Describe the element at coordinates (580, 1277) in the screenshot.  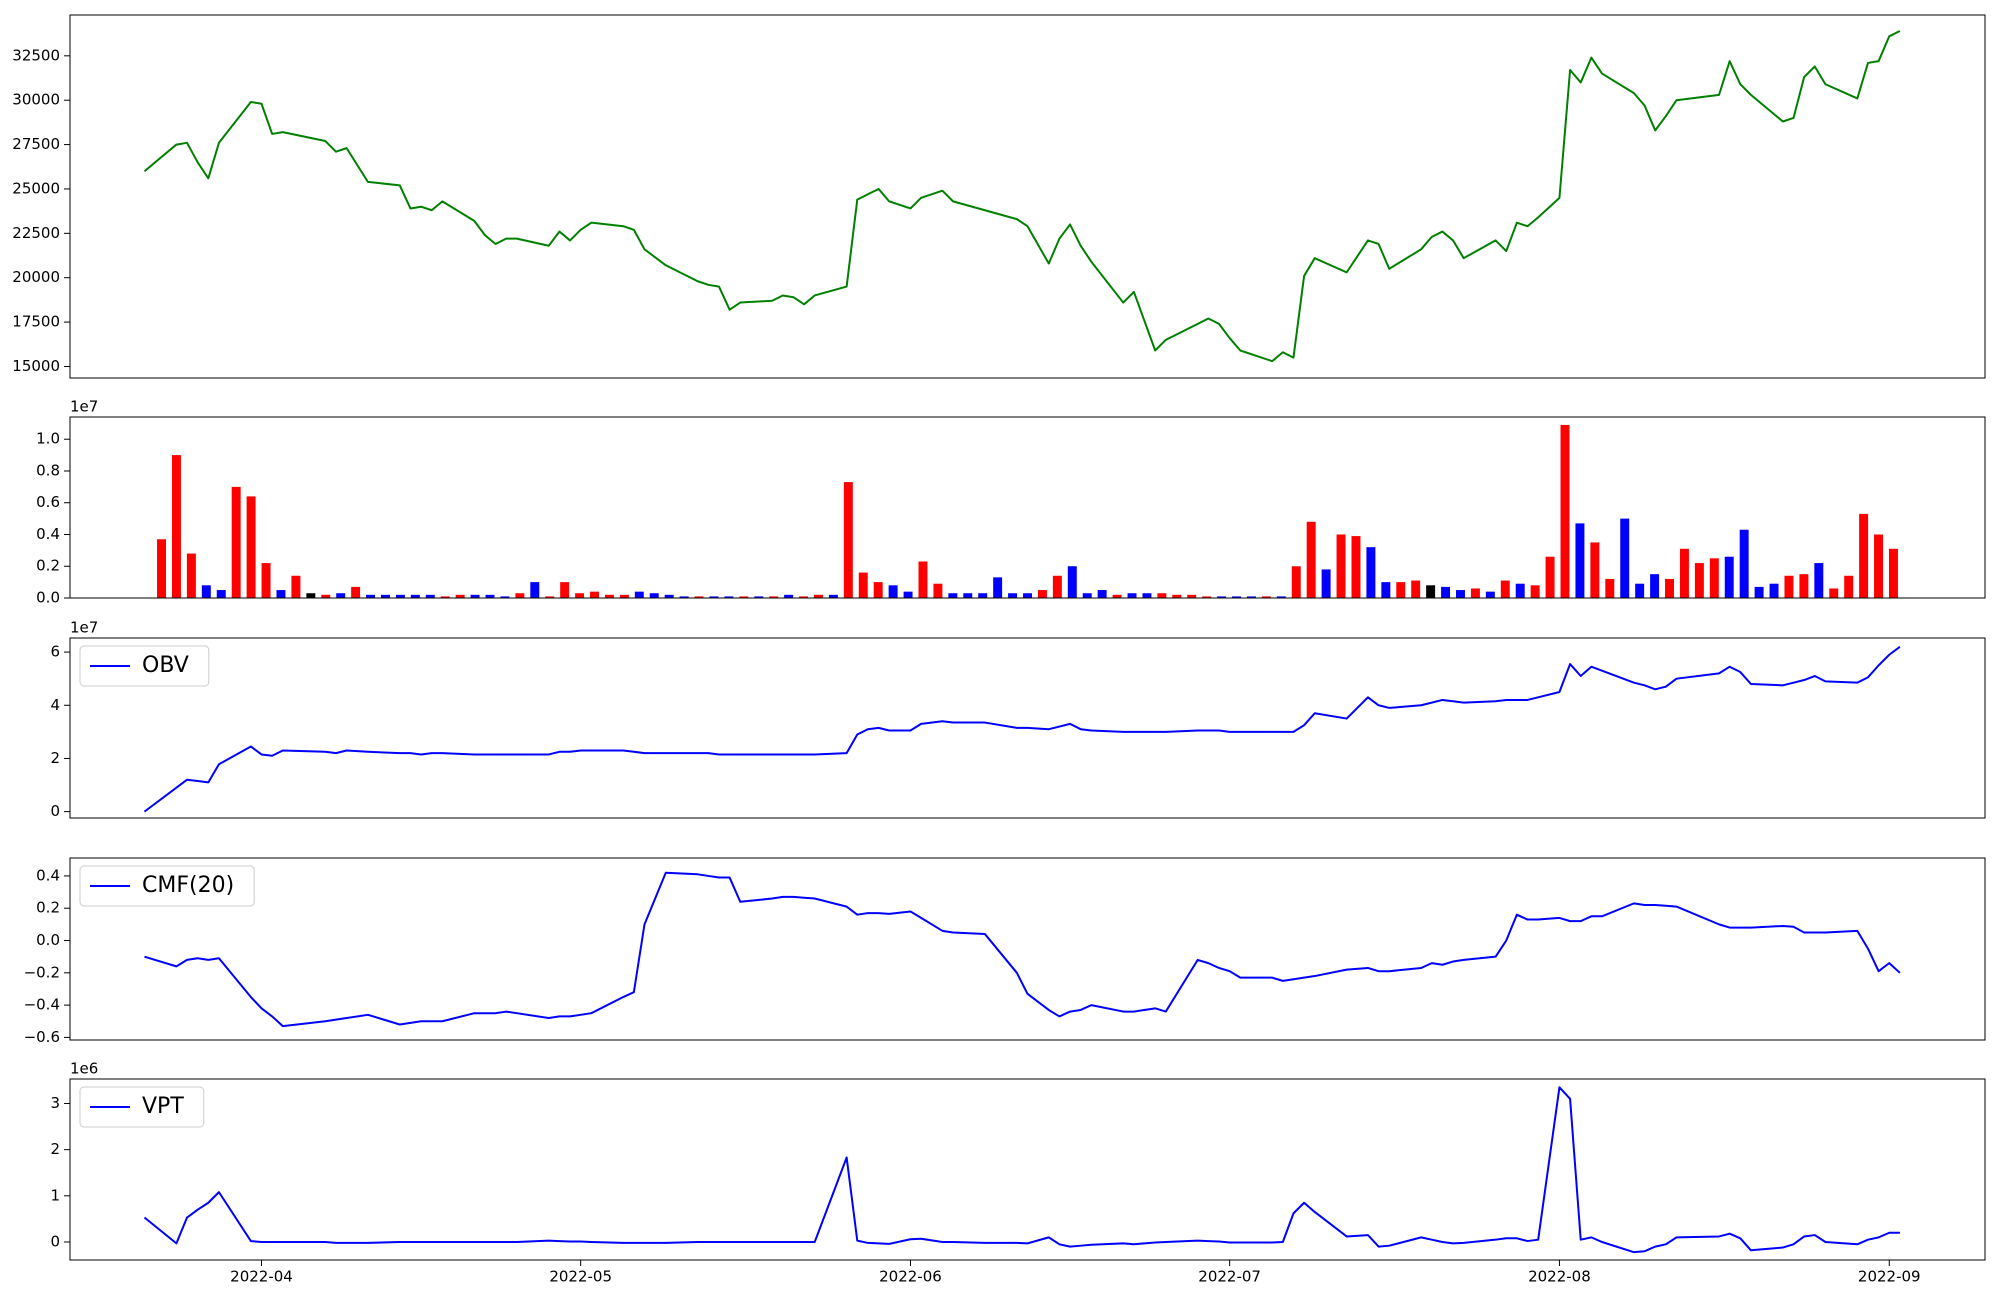
I see `x-tick-label: 2022-05` at that location.